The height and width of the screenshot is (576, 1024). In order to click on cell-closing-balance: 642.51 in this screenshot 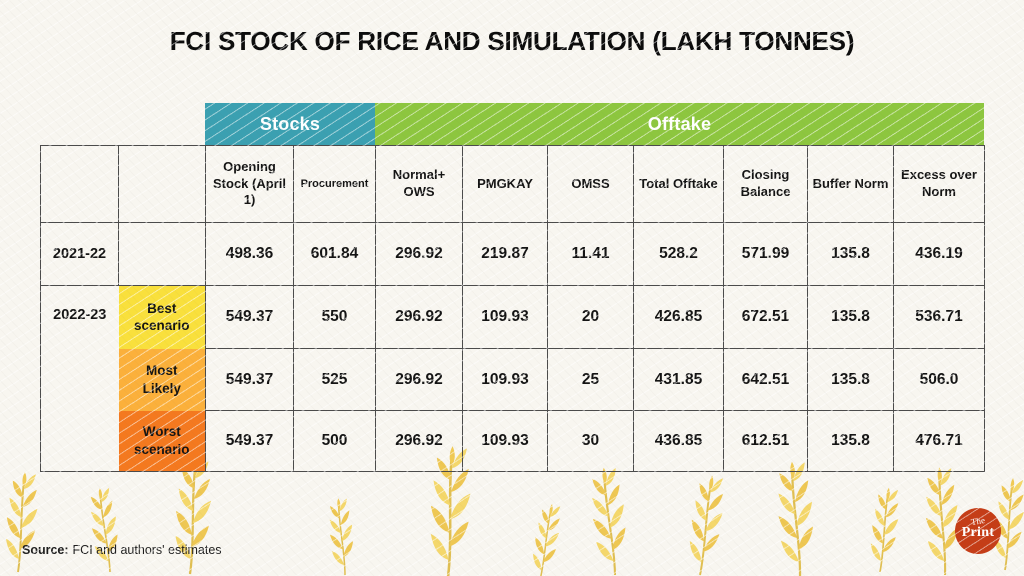, I will do `click(765, 379)`.